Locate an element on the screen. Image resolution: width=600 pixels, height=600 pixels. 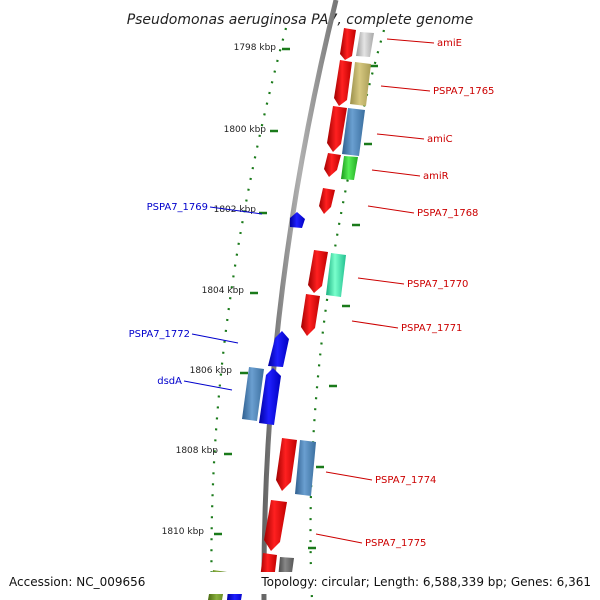
gene-label: PSPA7_1768 is located at coordinates (447, 213).